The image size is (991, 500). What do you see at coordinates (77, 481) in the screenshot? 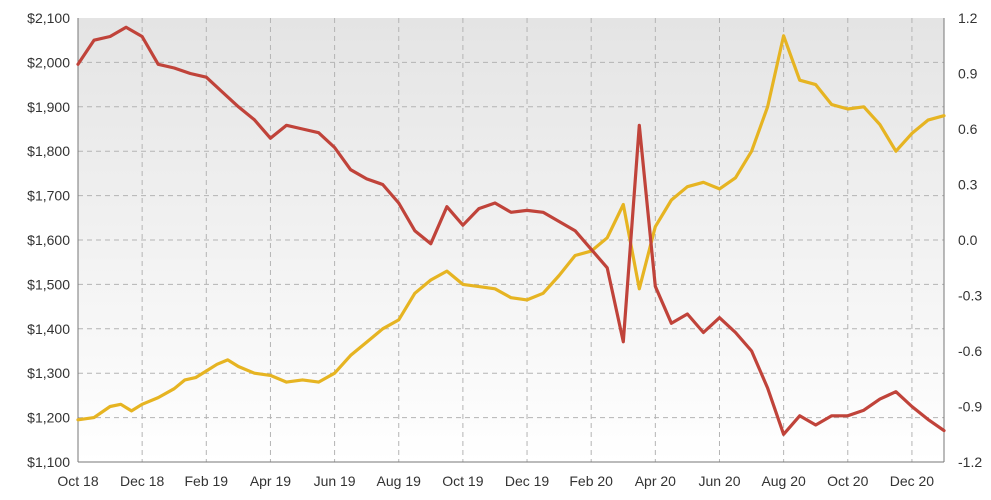
I see `x-tick-label: Oct 18` at bounding box center [77, 481].